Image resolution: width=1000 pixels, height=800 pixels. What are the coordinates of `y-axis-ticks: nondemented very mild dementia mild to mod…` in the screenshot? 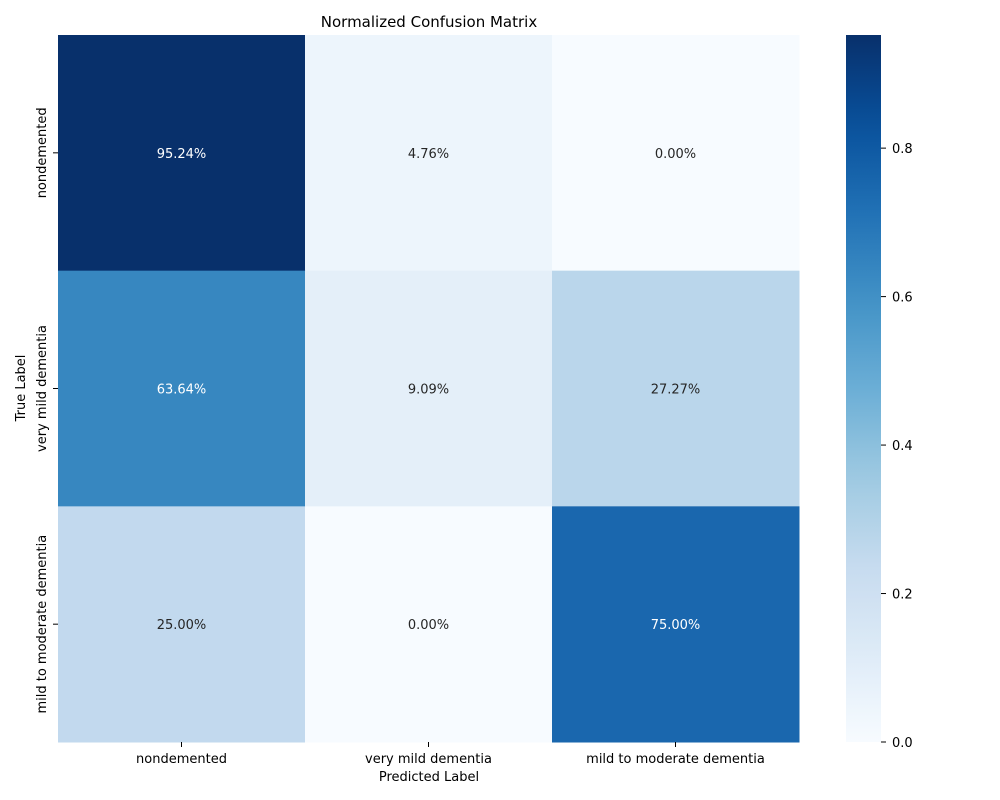 It's located at (46, 410).